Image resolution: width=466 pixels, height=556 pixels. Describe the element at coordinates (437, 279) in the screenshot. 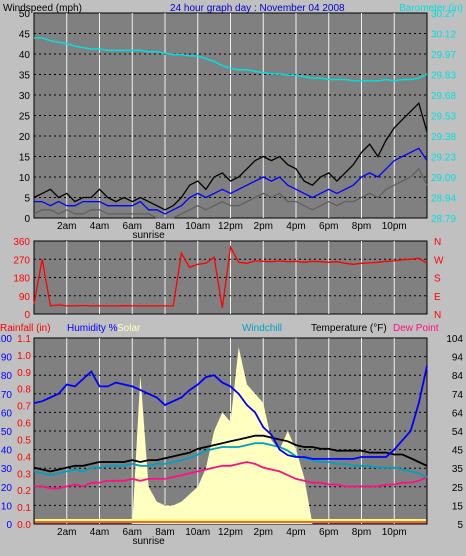

I see `compass-tick: S` at that location.